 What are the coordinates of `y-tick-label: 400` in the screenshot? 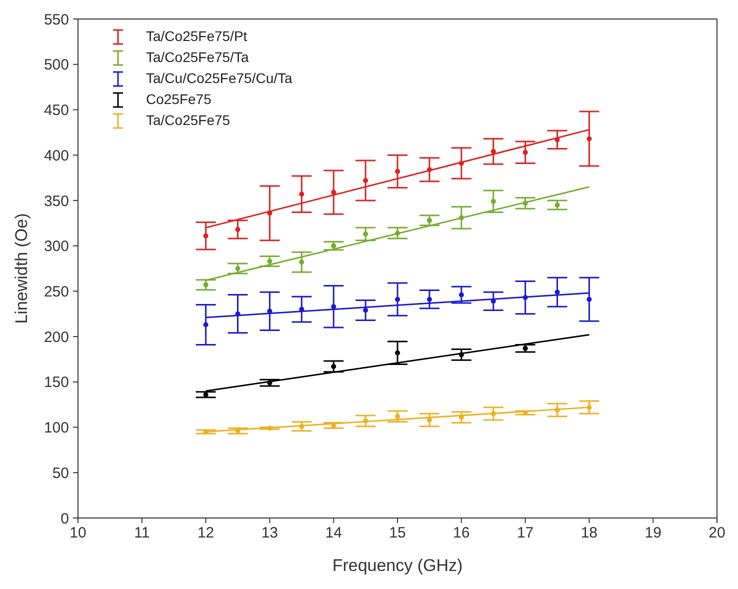 It's located at (56, 155).